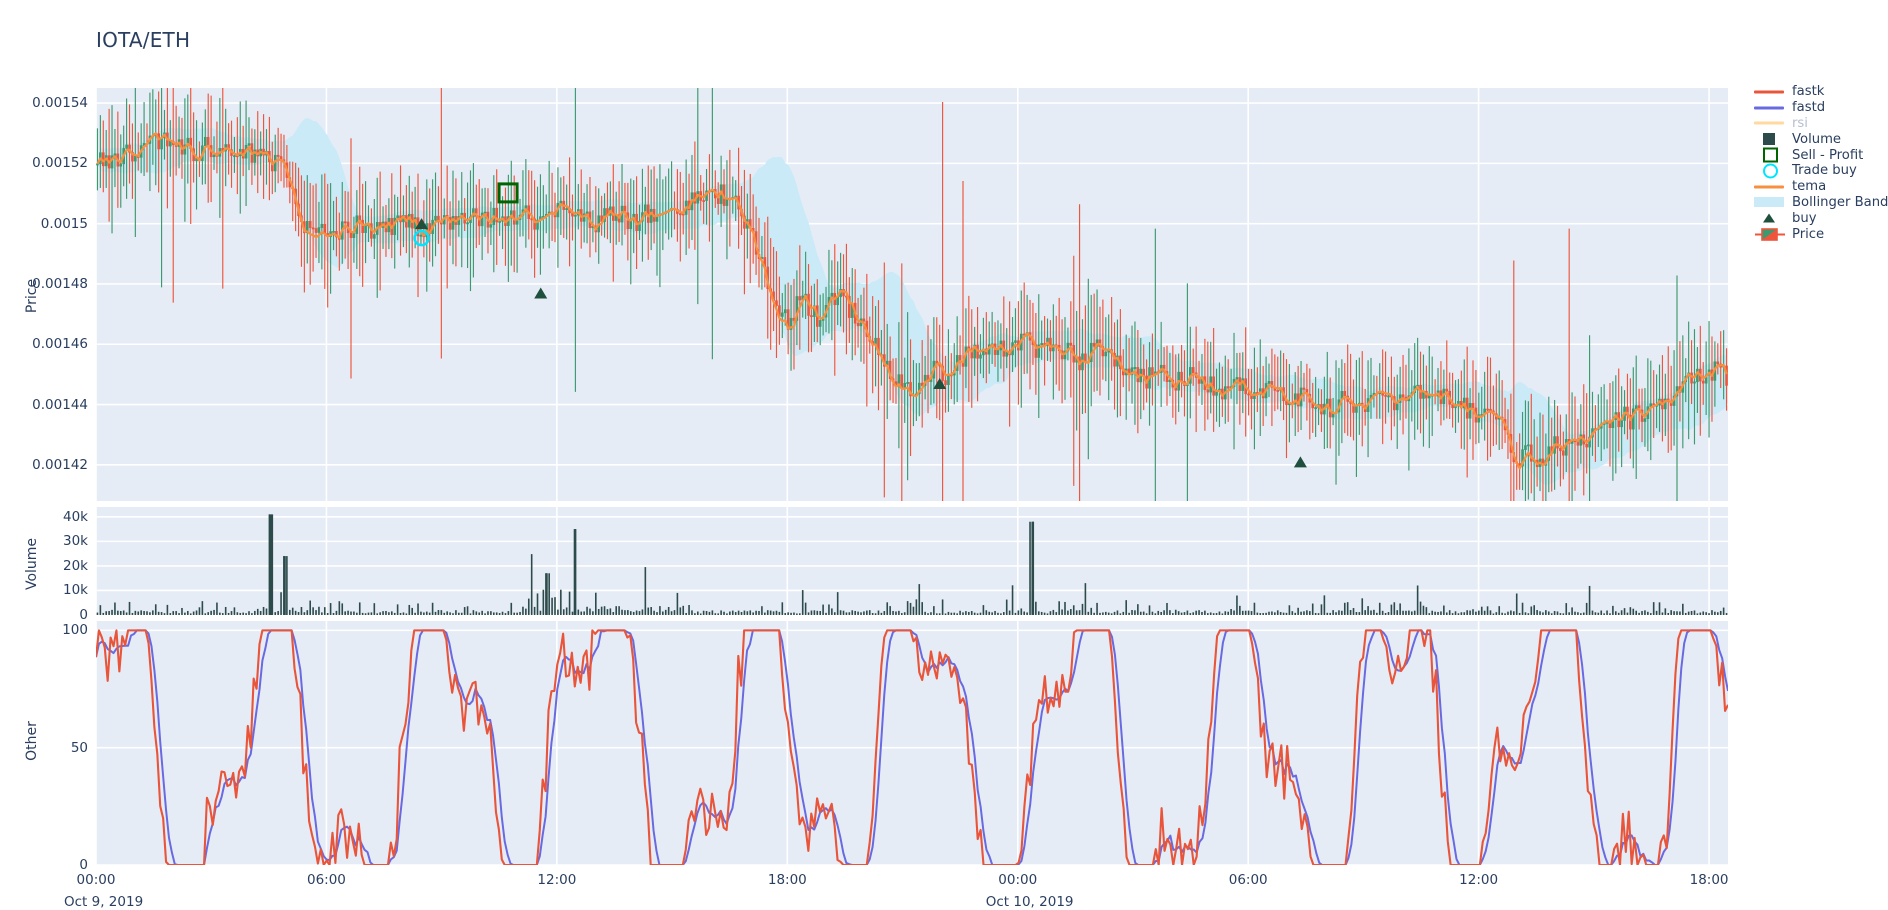 The image size is (1888, 910). Describe the element at coordinates (75, 590) in the screenshot. I see `y-tick-label: 10k` at that location.